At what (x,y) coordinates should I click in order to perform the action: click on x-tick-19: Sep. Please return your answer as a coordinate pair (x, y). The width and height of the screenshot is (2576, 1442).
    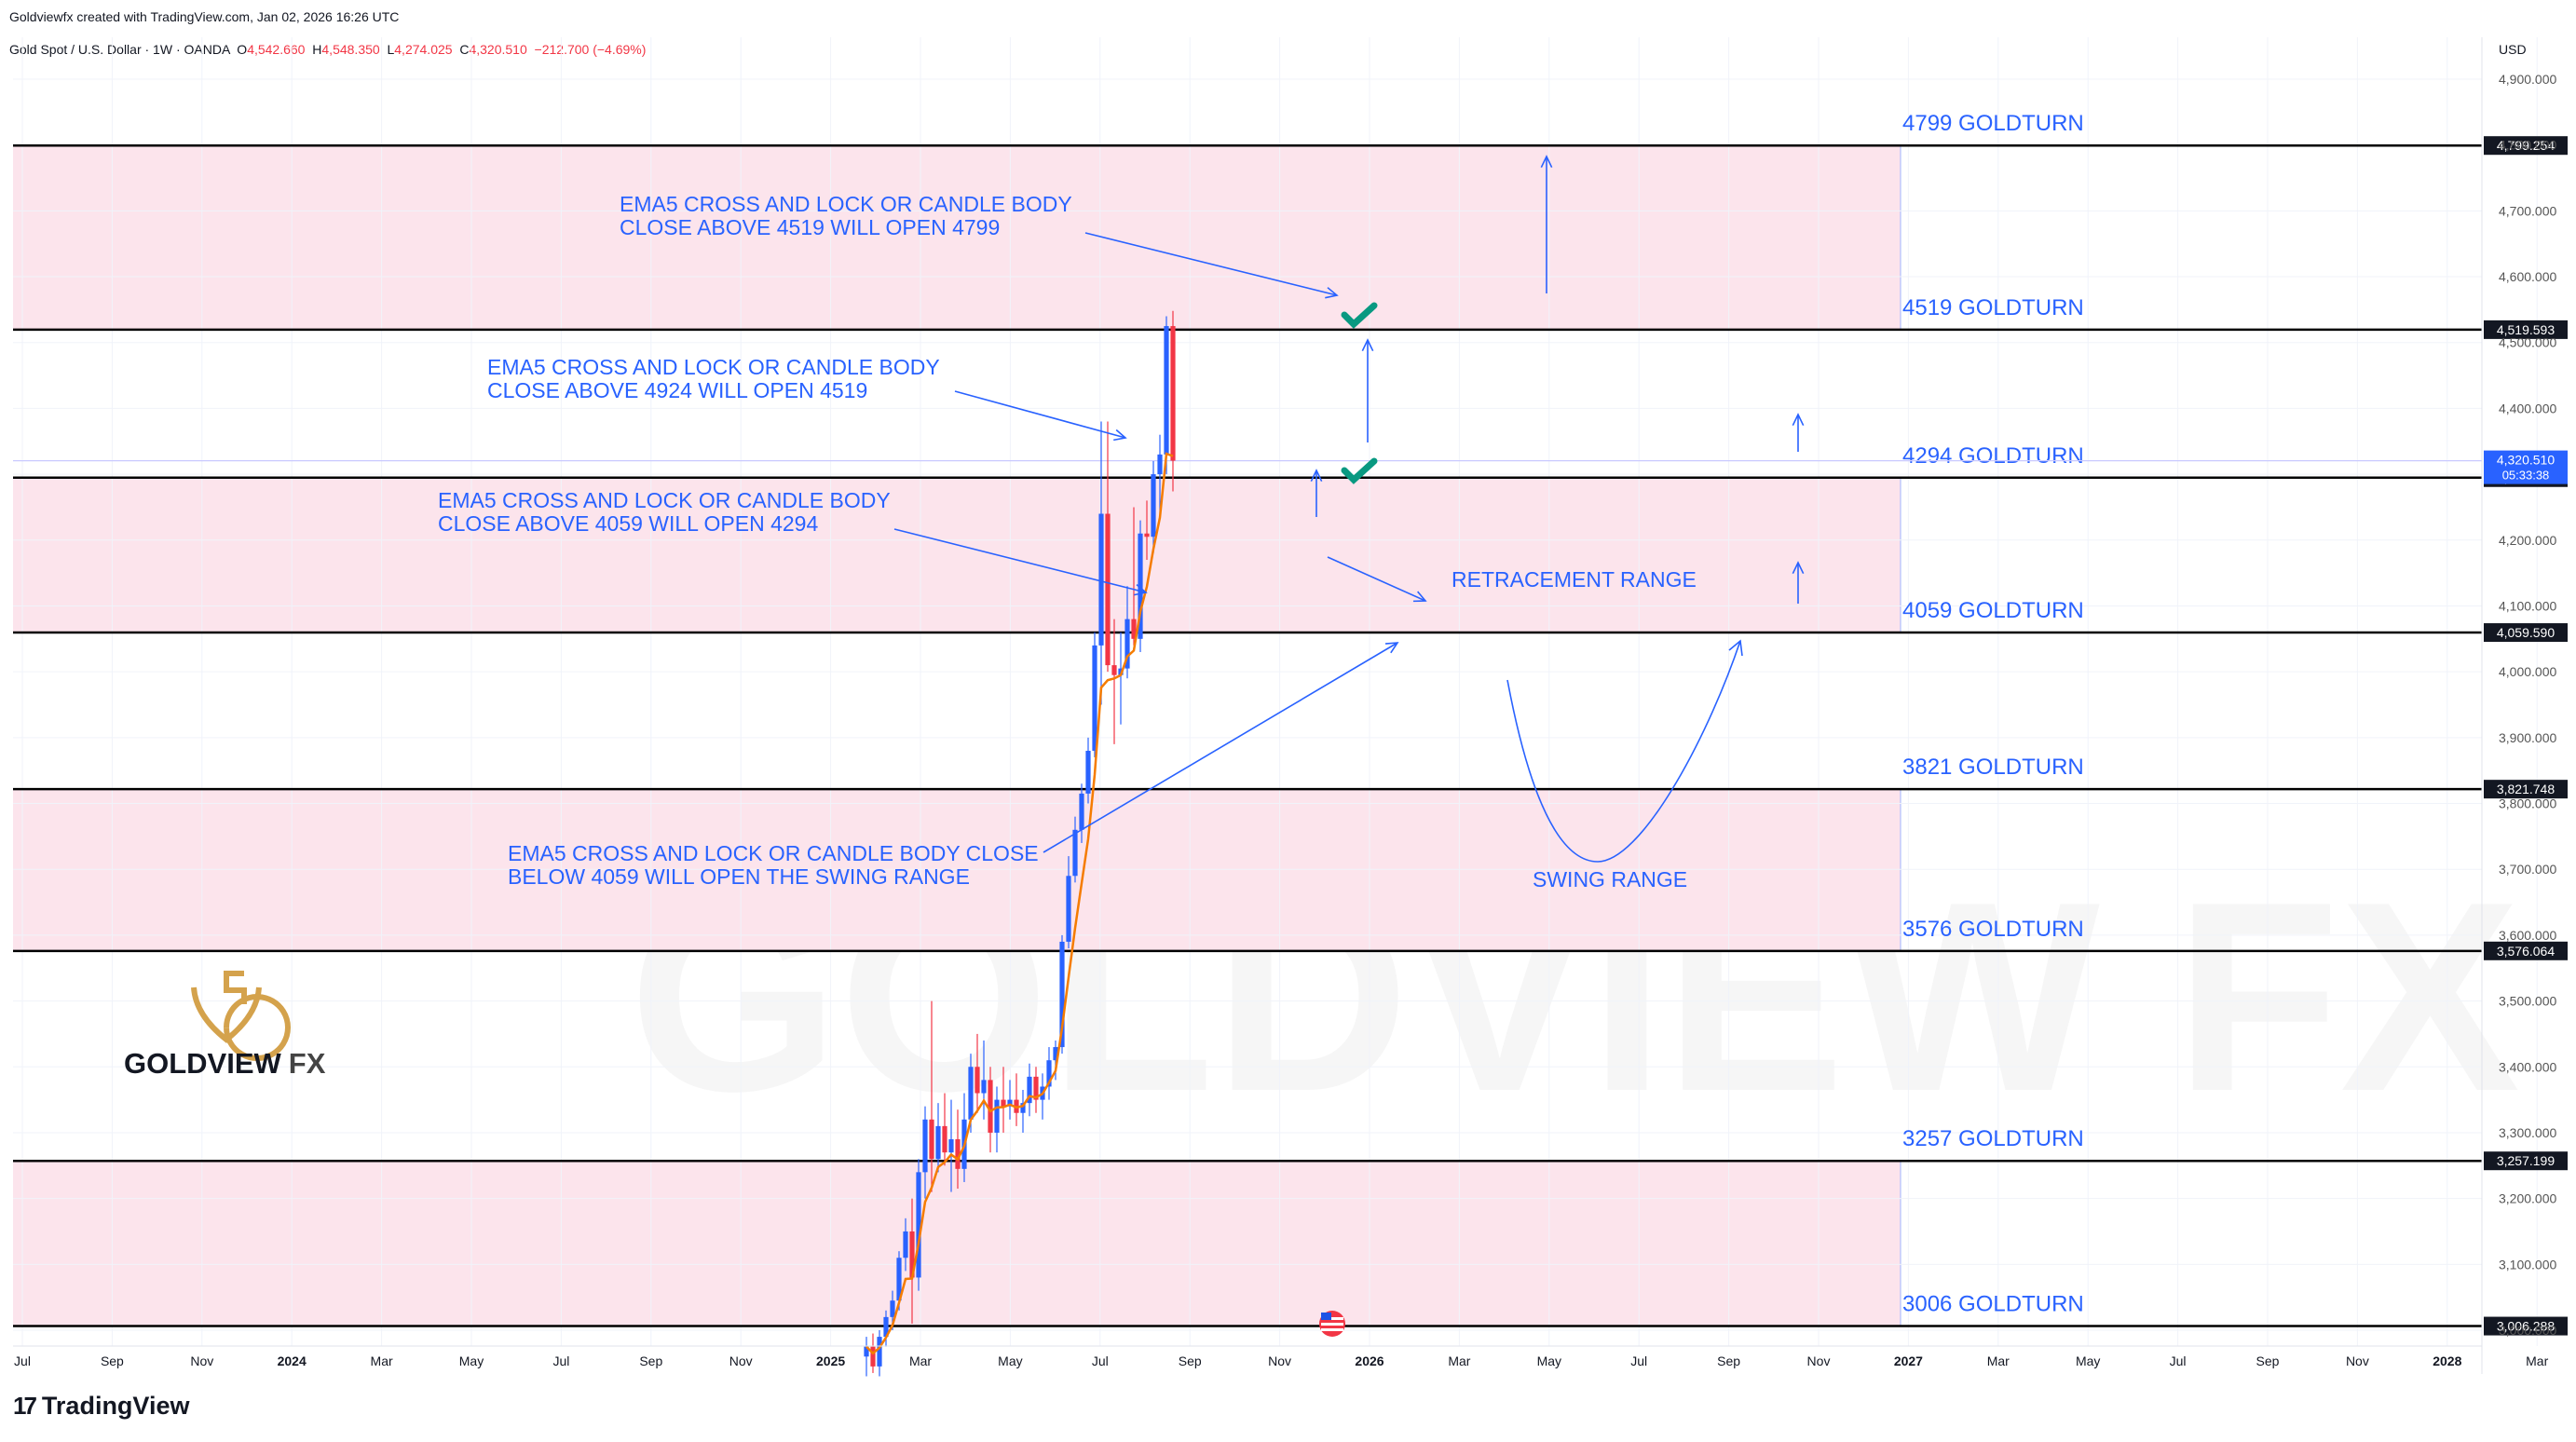
    Looking at the image, I should click on (1728, 1361).